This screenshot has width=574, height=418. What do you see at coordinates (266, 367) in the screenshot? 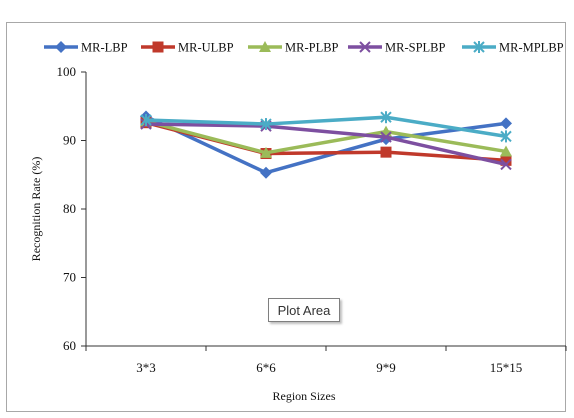
I see `x-tick-label: 6*6` at bounding box center [266, 367].